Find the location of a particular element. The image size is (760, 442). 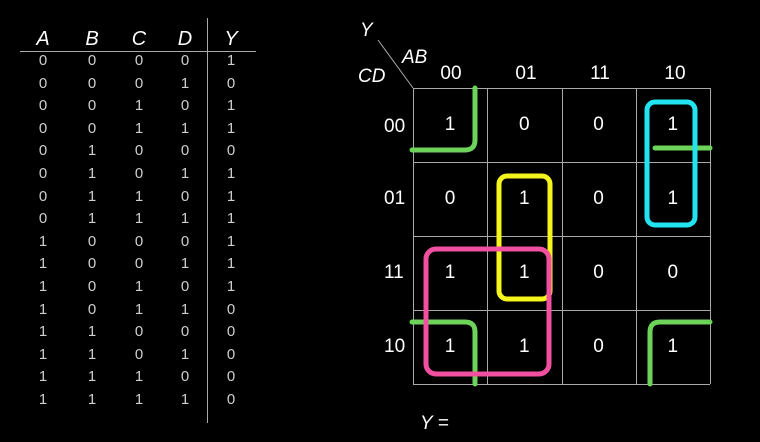

header-d: D is located at coordinates (185, 39).